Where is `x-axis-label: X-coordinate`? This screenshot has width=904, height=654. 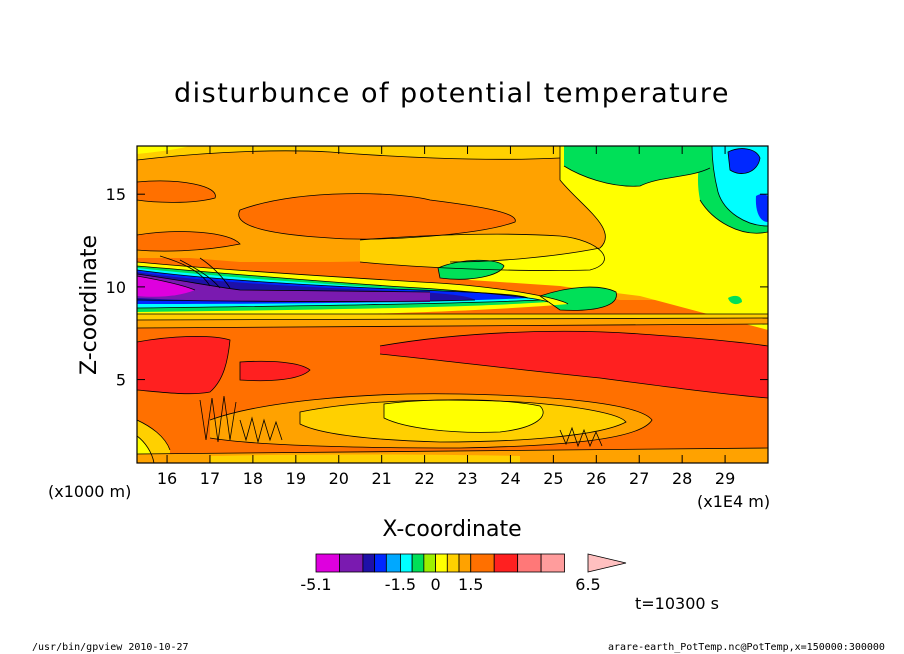 x-axis-label: X-coordinate is located at coordinates (451, 529).